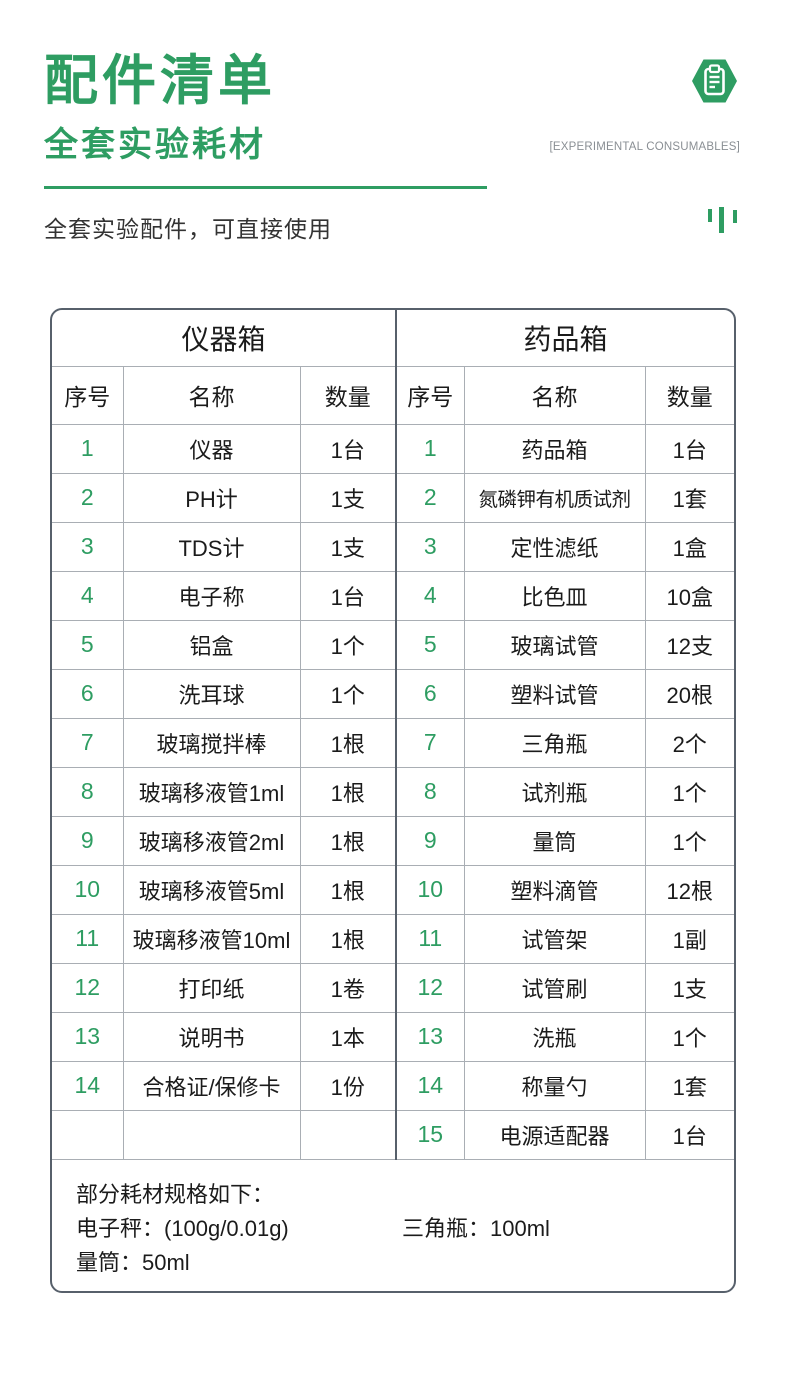  I want to click on row-number-cell: 9, so click(430, 841).